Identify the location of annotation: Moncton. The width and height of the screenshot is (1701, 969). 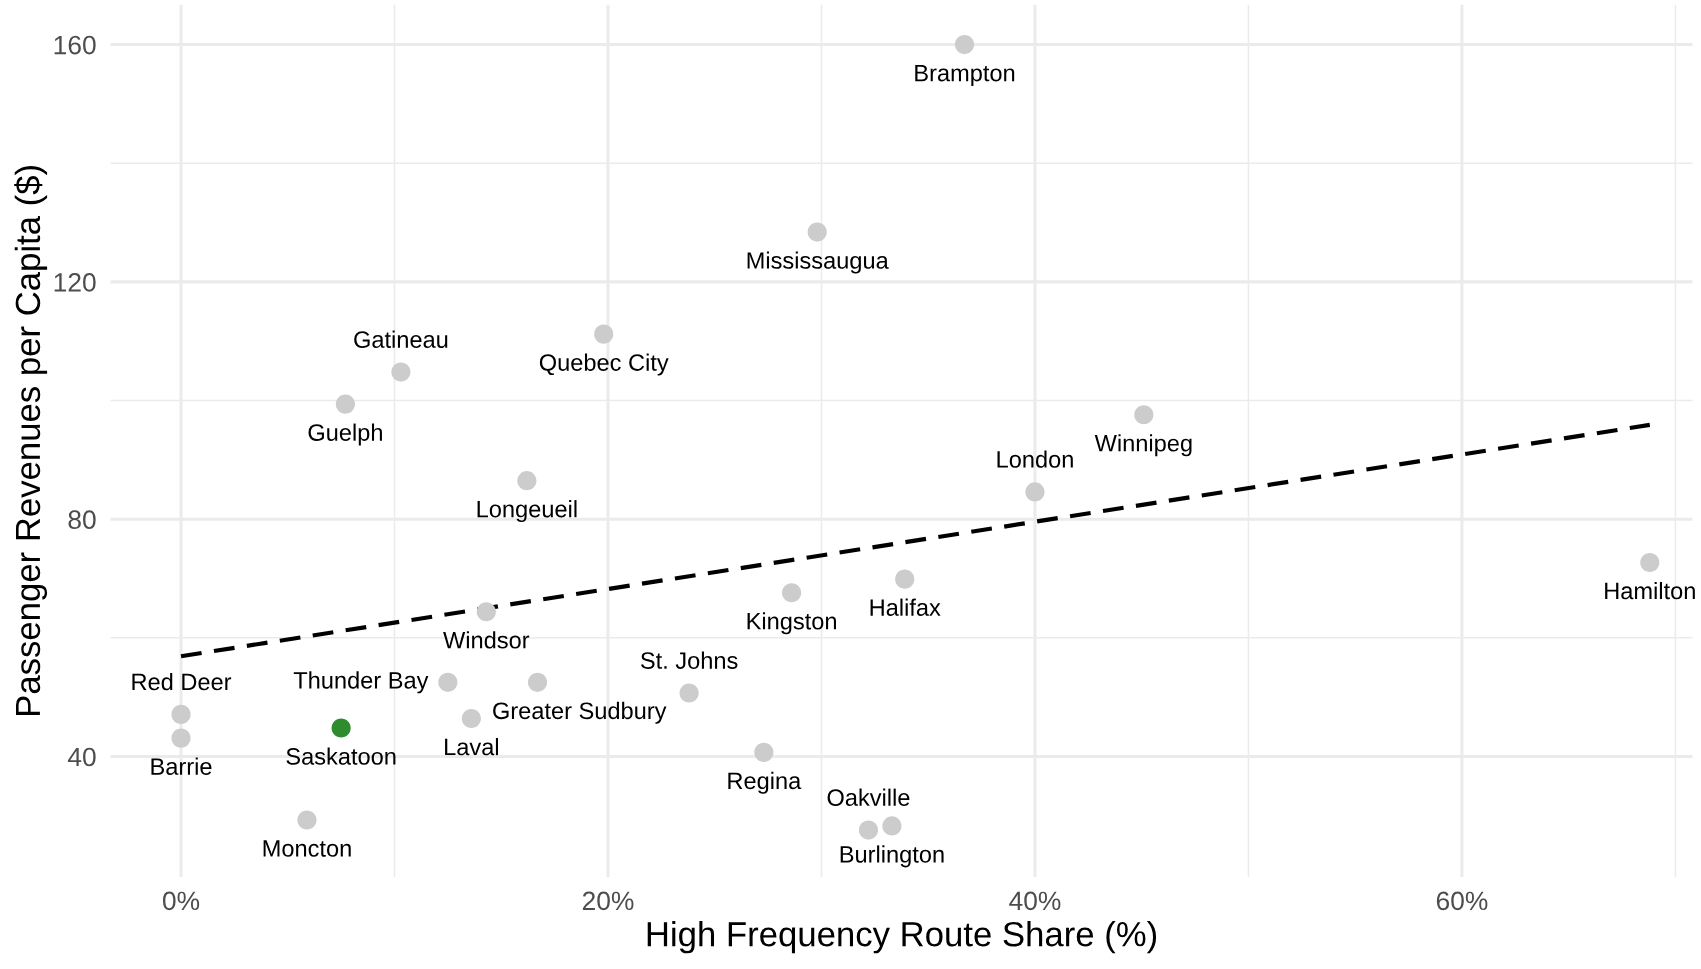
(307, 848).